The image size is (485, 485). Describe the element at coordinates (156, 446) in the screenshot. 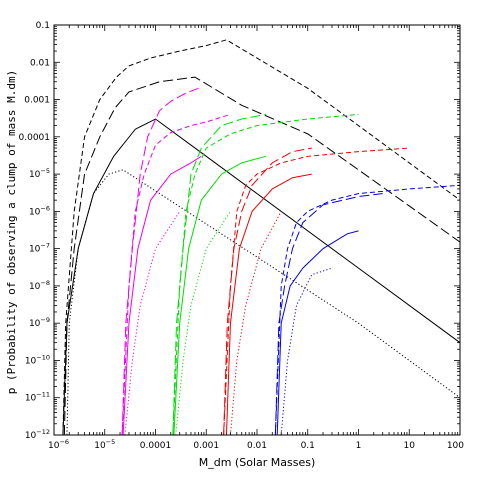

I see `x-tick-label: 0.0001` at that location.